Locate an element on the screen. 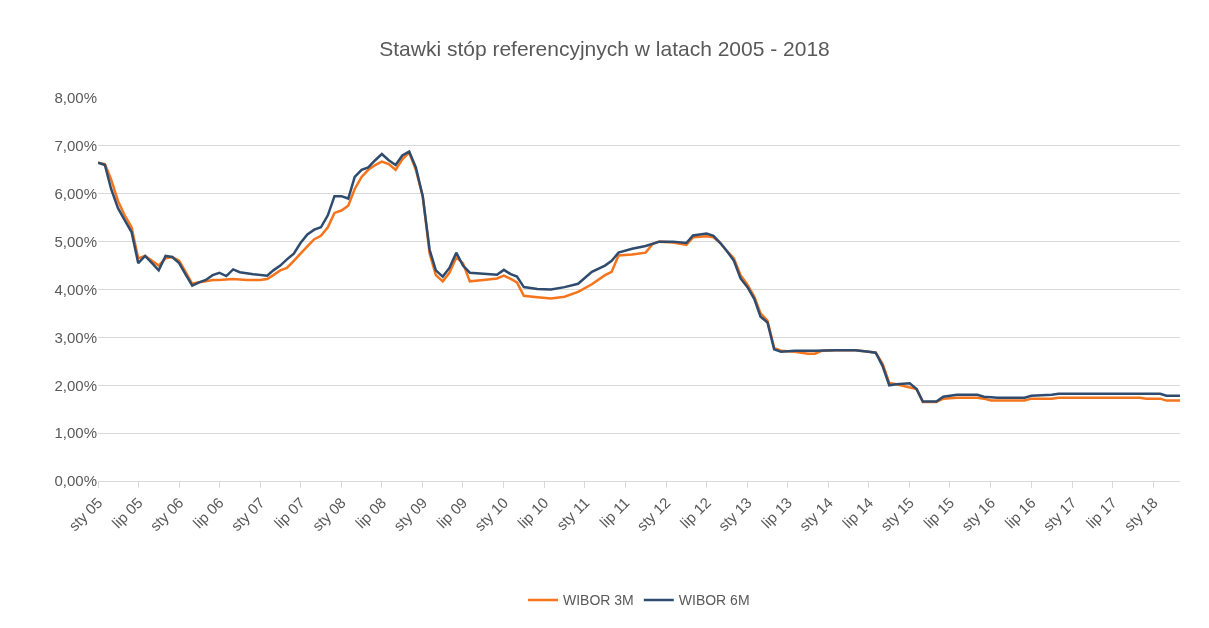 The height and width of the screenshot is (628, 1209). x-tick-label: sty 14 is located at coordinates (816, 514).